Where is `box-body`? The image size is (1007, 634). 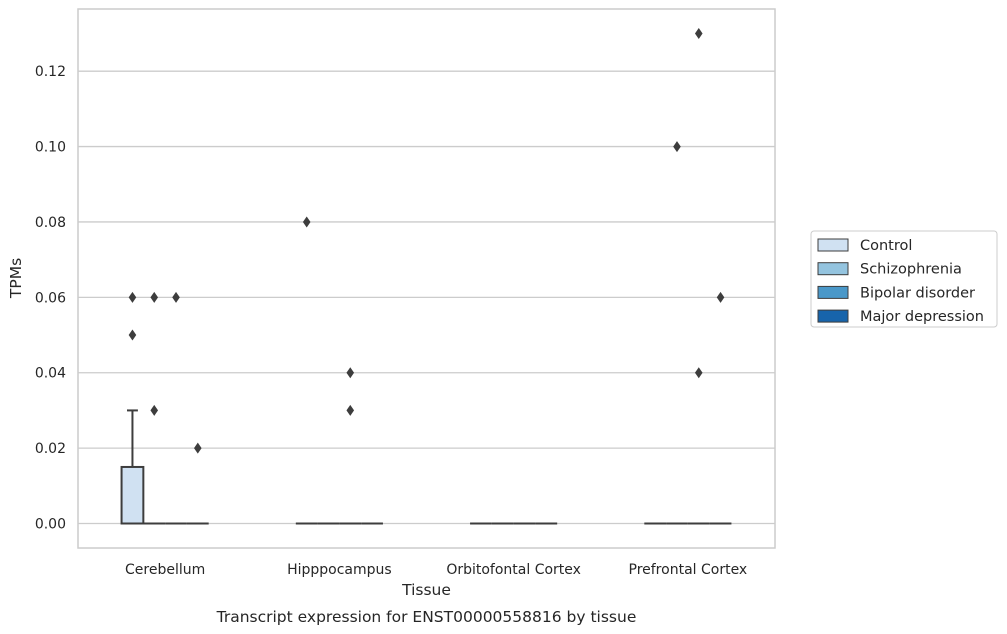 box-body is located at coordinates (132, 495).